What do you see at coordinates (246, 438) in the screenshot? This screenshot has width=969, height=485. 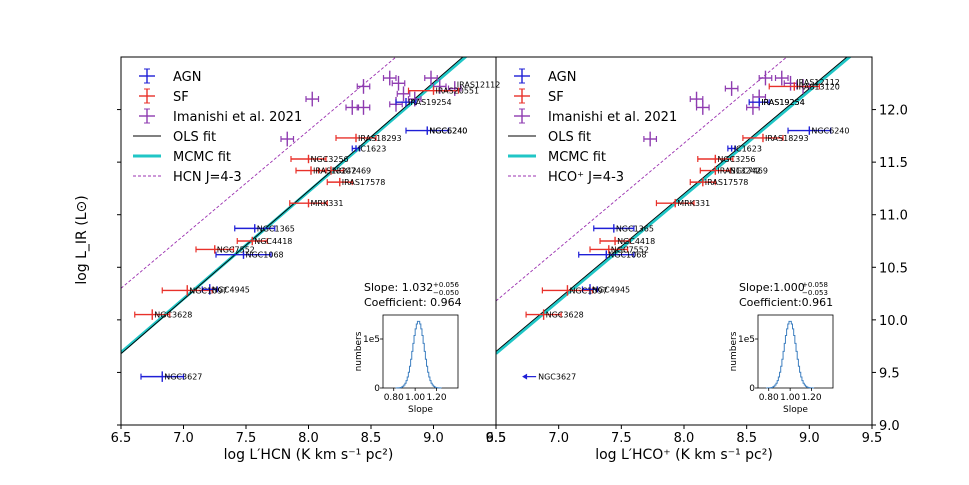 I see `x-tick-label: 7.5` at bounding box center [246, 438].